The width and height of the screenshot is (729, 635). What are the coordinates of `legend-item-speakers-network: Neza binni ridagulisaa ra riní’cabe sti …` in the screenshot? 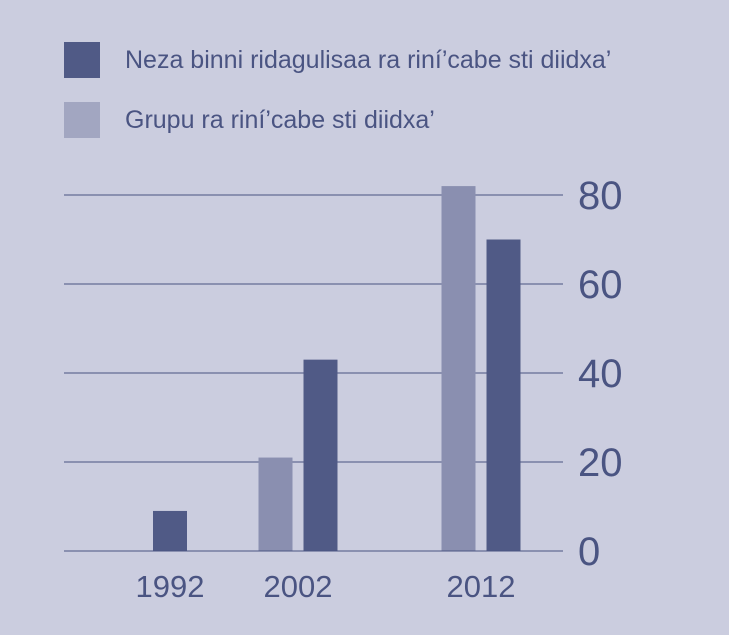 It's located at (337, 60).